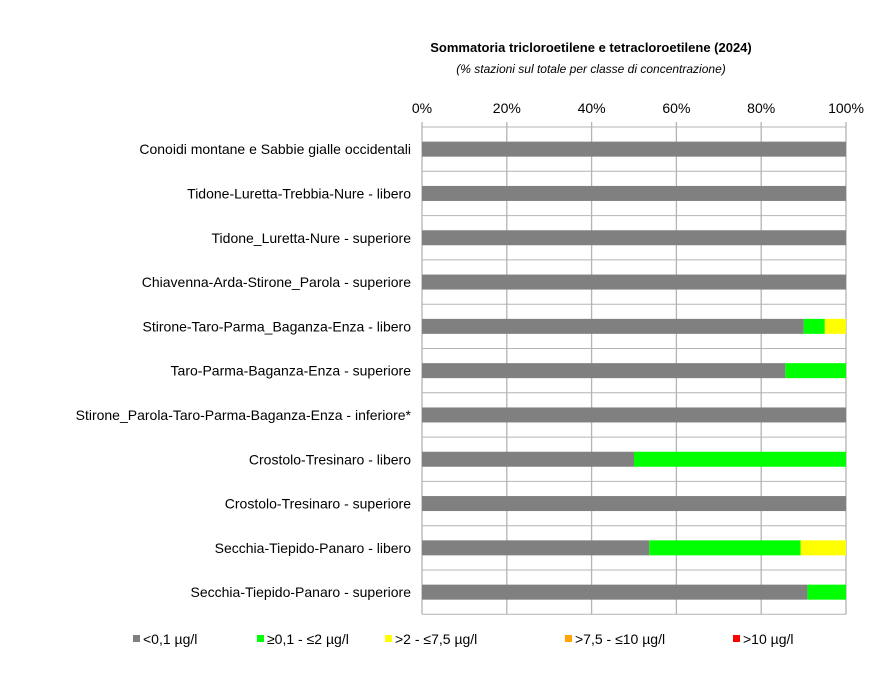  I want to click on x-tick-label: 80%, so click(761, 108).